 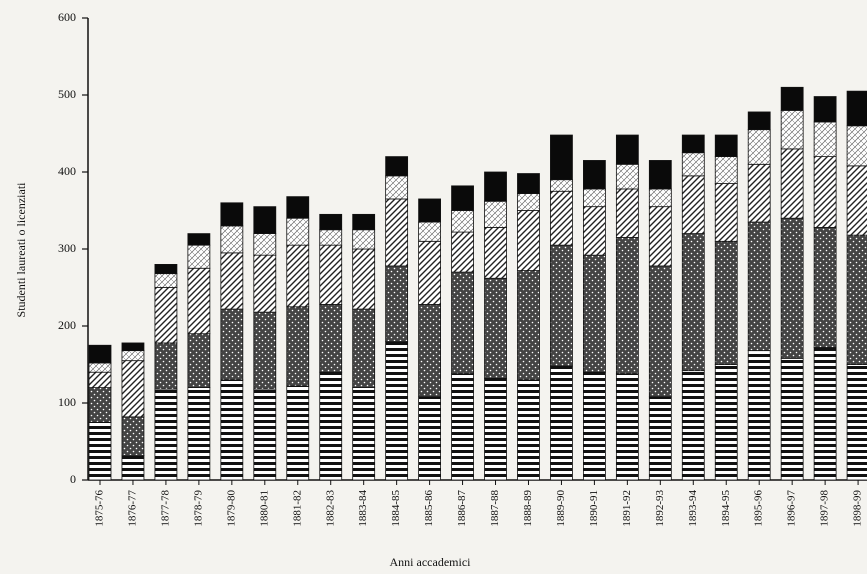 What do you see at coordinates (67, 325) in the screenshot?
I see `y-tick-label: 200` at bounding box center [67, 325].